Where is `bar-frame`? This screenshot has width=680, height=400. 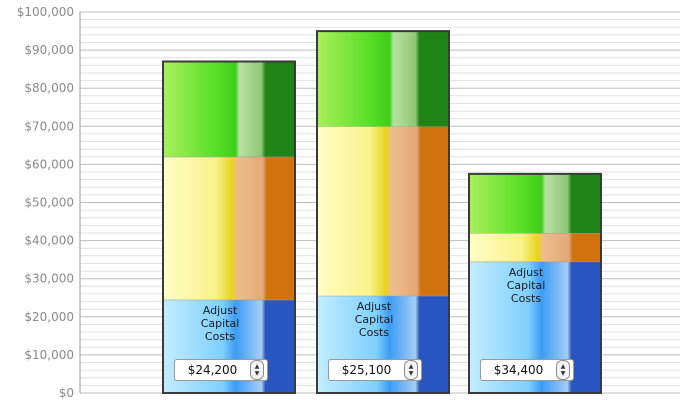 bar-frame is located at coordinates (535, 283).